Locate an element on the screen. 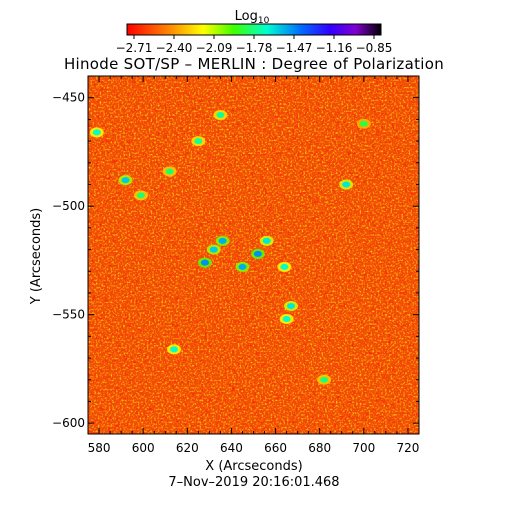  colorbar-tick-label: −2.40 is located at coordinates (174, 48).